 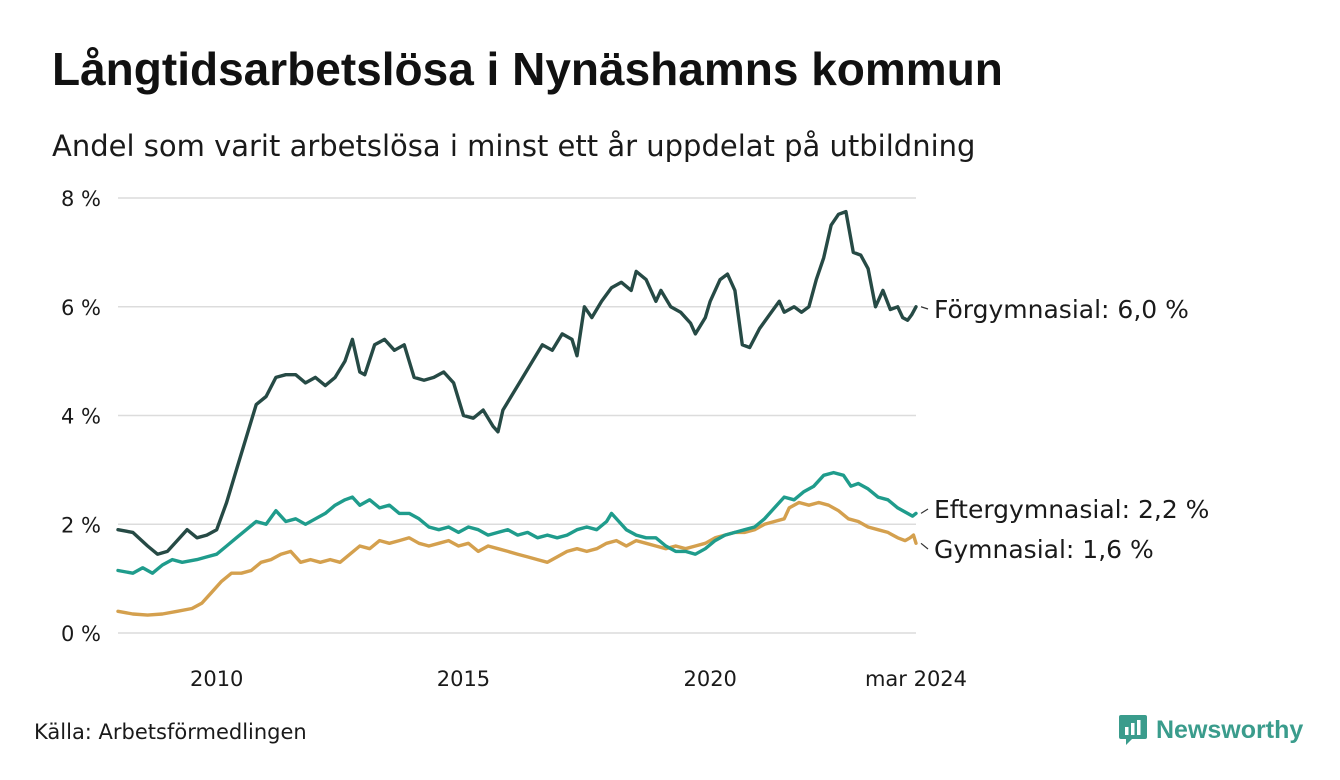 I want to click on source-note: Källa: Arbetsförmedlingen, so click(x=170, y=732).